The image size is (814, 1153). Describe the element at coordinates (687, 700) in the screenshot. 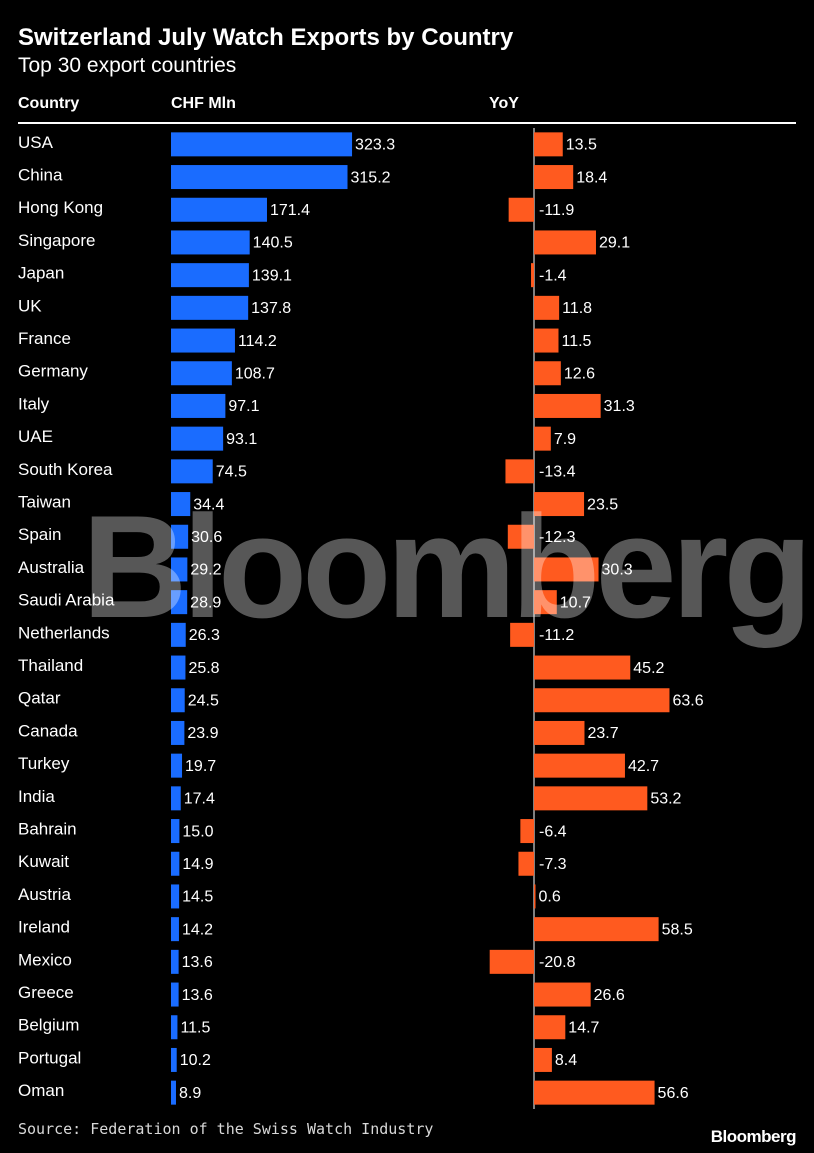

I see `yoy-label-qatar: 63.6` at that location.